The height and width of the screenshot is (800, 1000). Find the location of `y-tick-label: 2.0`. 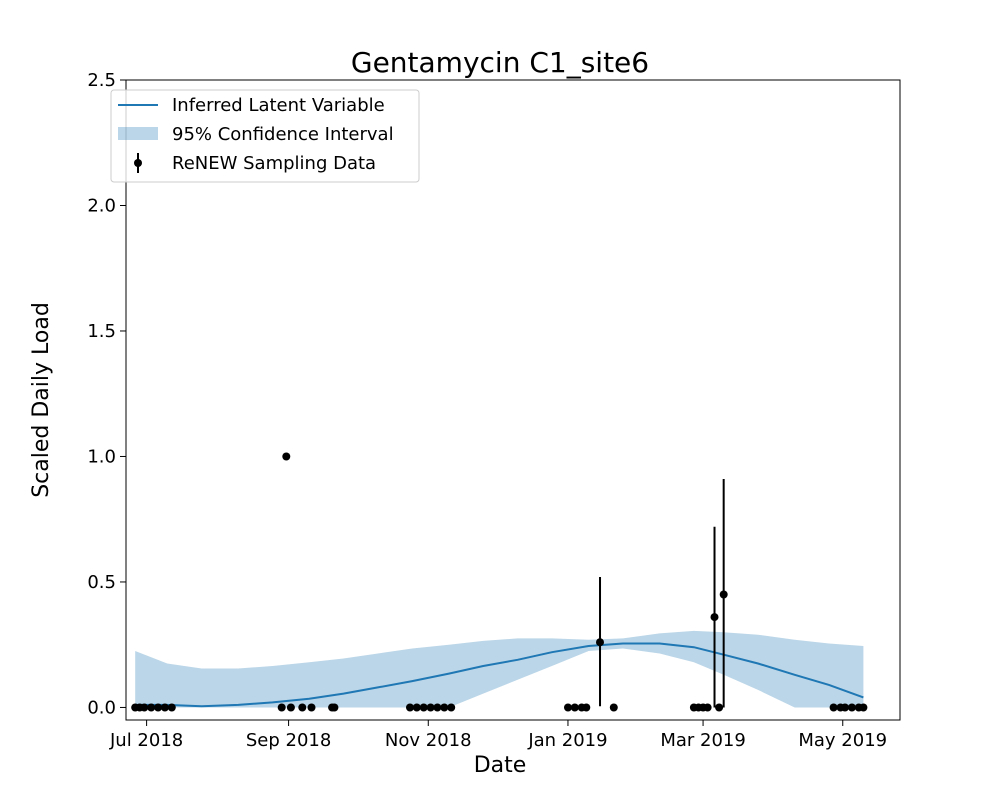

y-tick-label: 2.0 is located at coordinates (101, 205).